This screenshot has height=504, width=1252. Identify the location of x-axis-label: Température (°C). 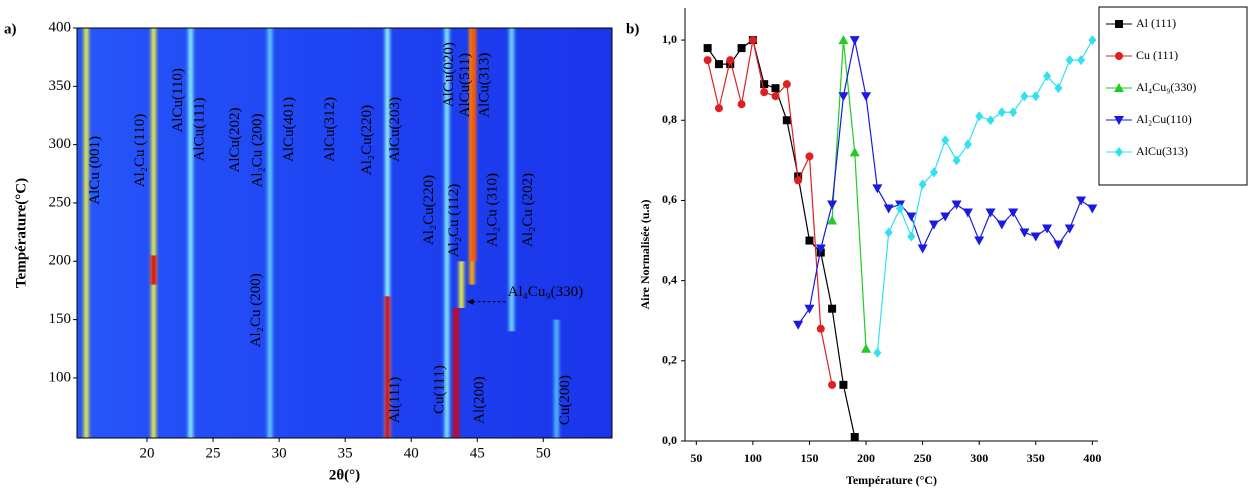
(891, 480).